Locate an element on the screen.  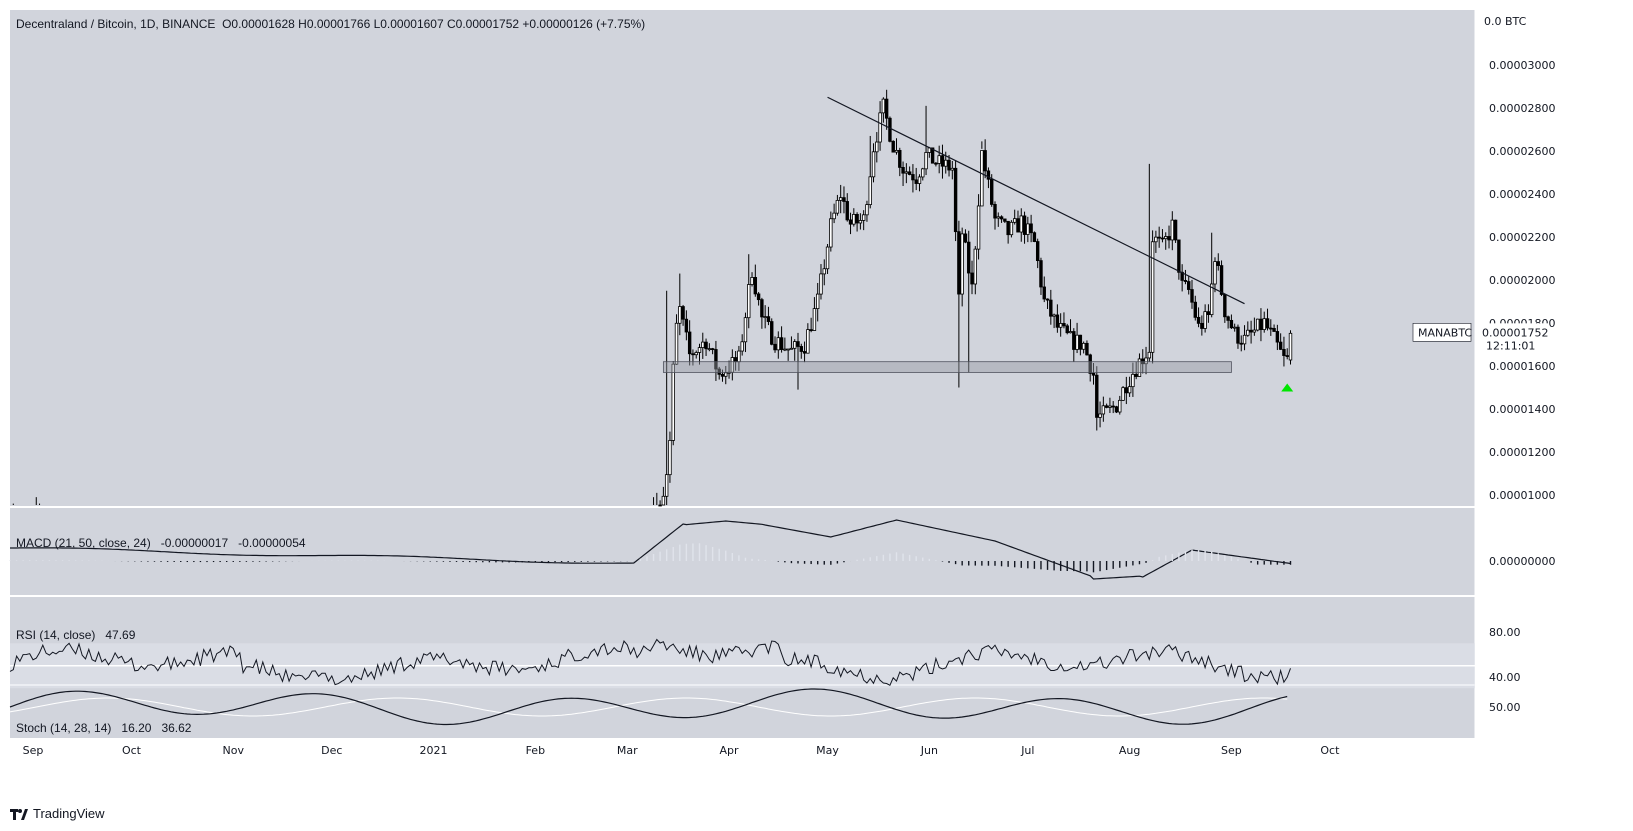
time-tick-label: Jul is located at coordinates (1027, 750).